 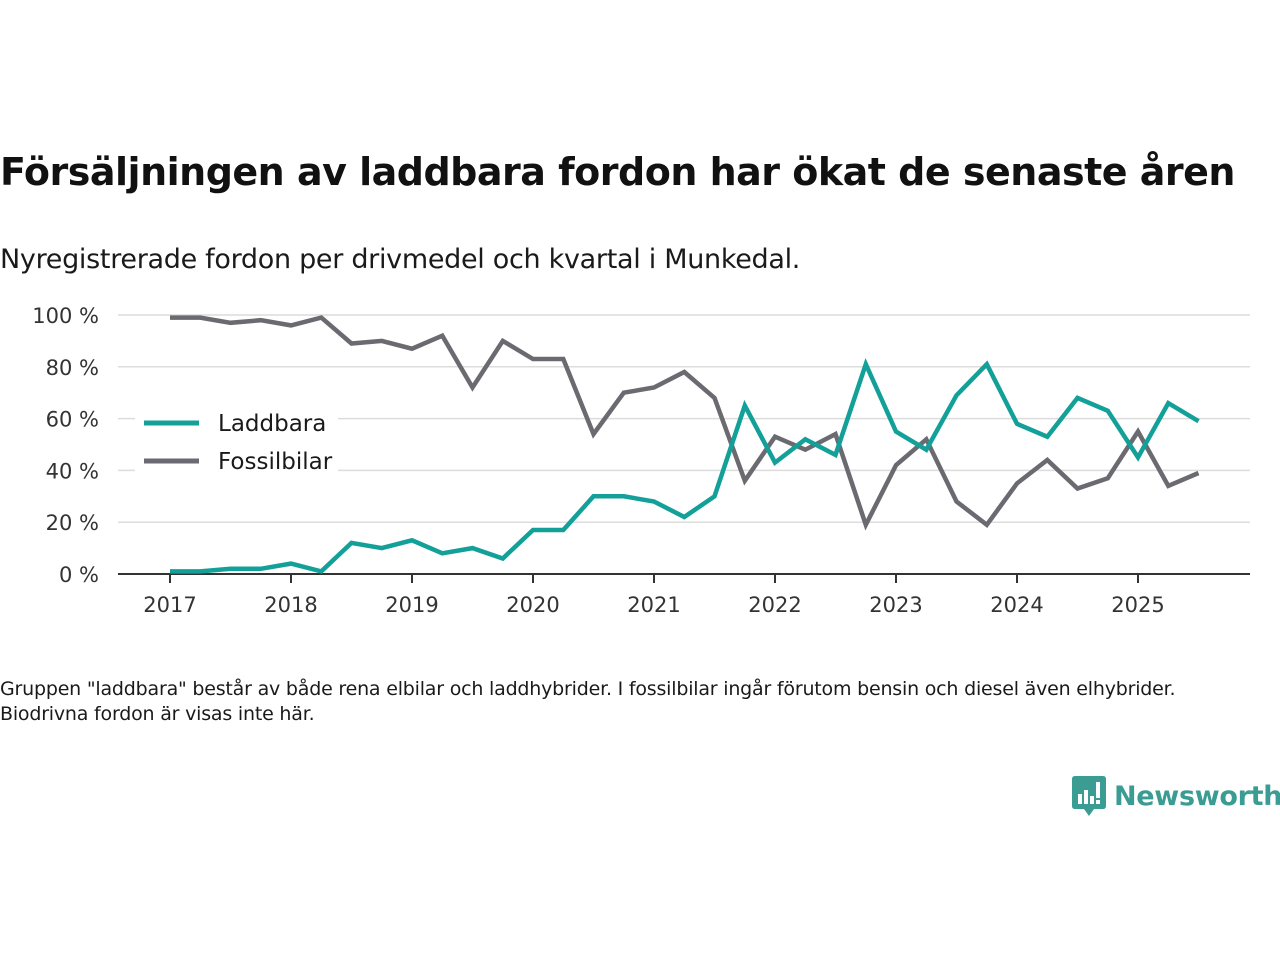 I want to click on legend-label-laddbara: Laddbara, so click(x=272, y=424).